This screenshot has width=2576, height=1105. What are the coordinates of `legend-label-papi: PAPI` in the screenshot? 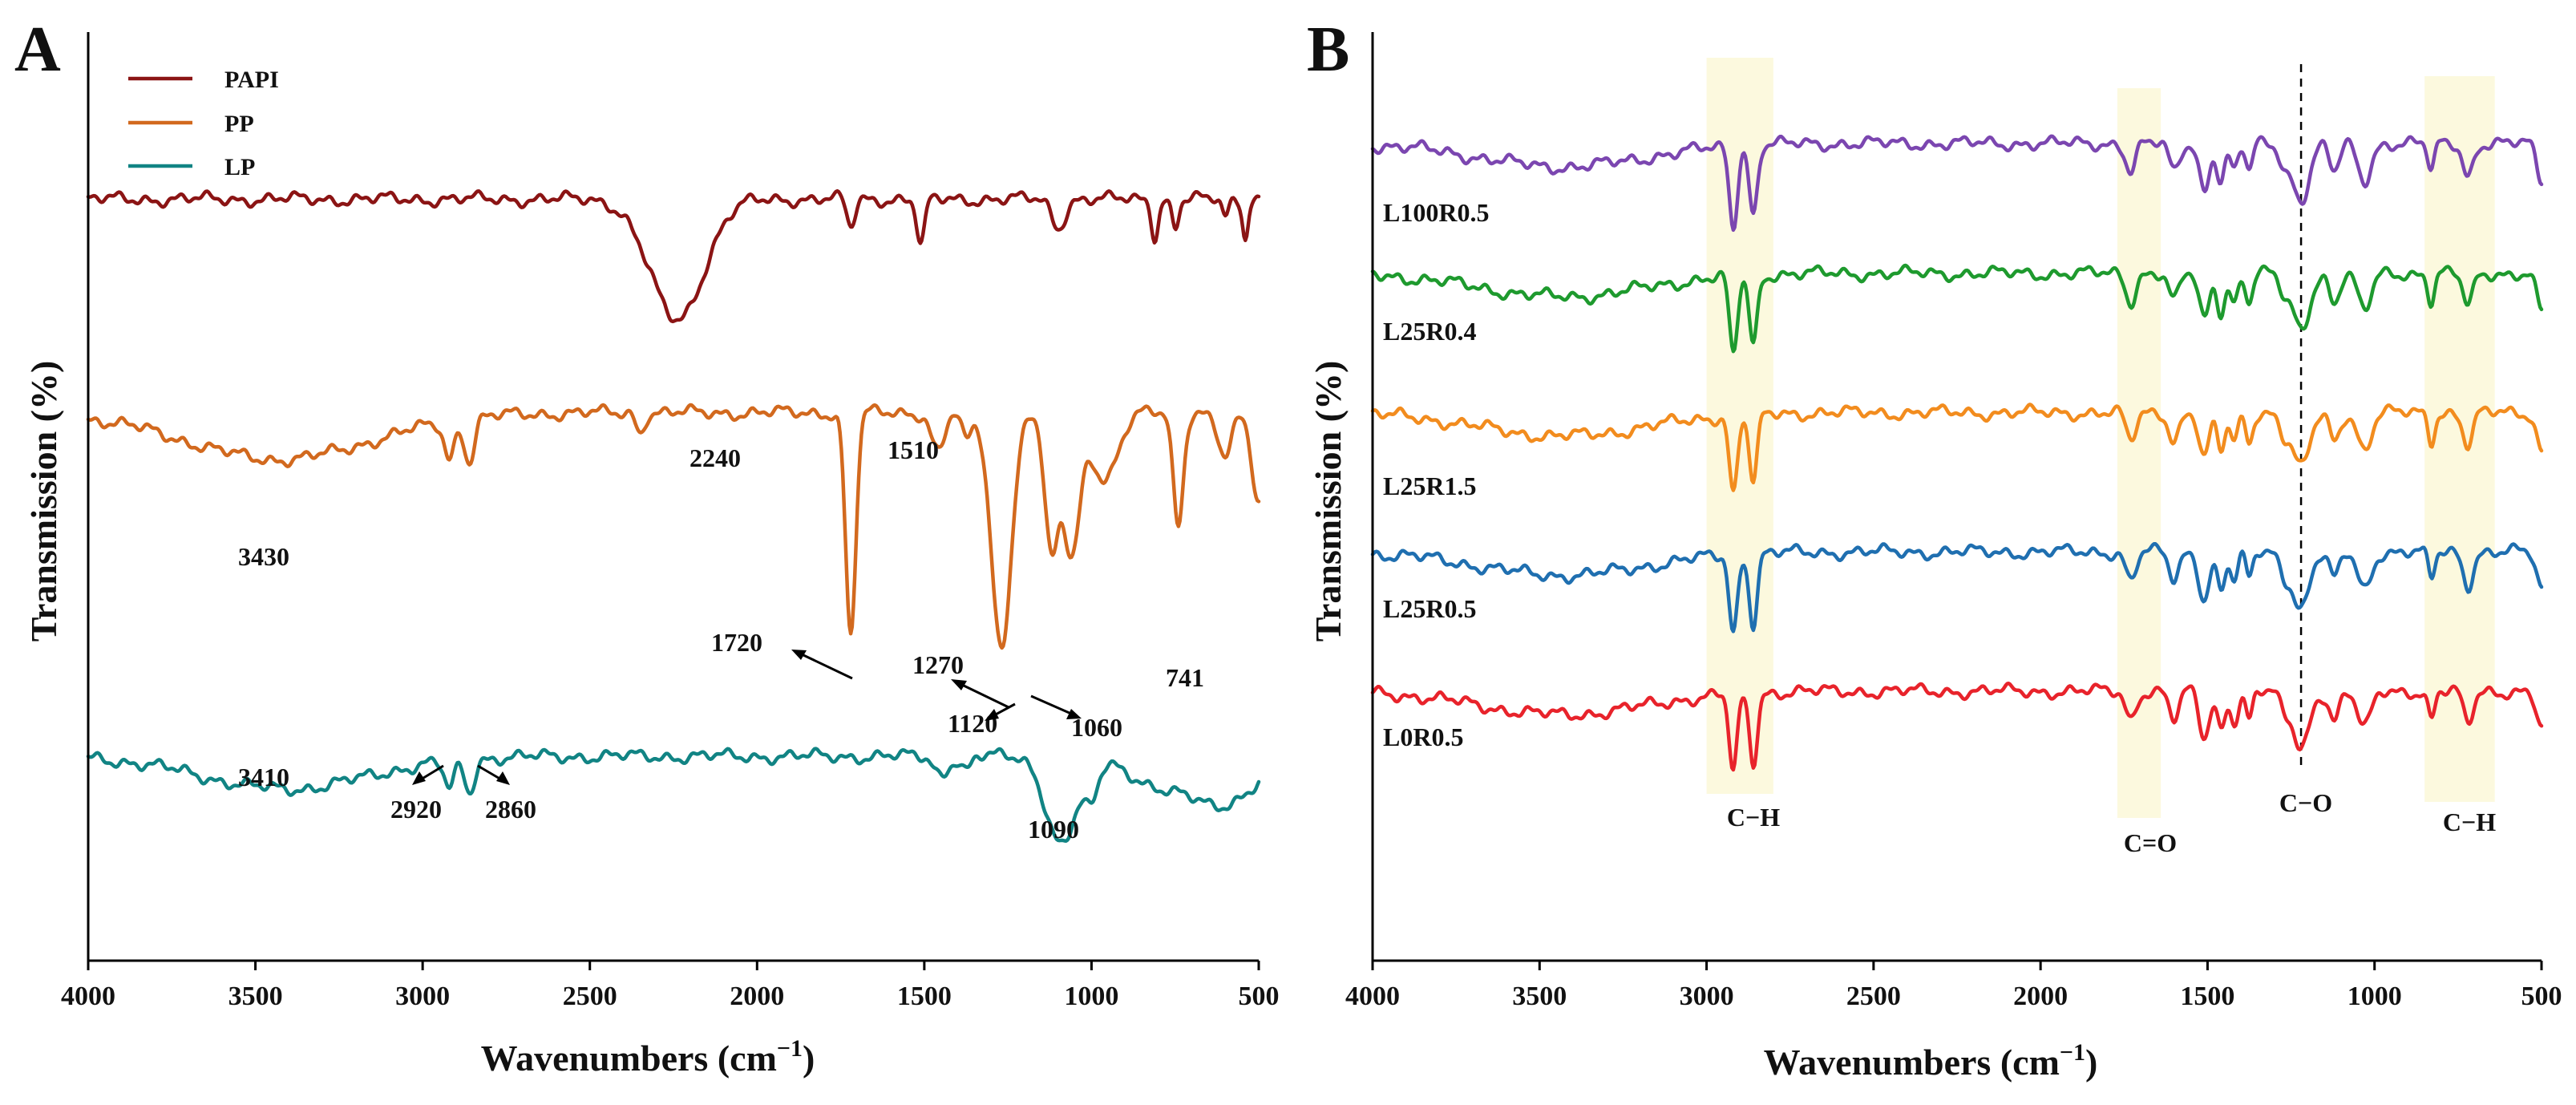 It's located at (251, 80).